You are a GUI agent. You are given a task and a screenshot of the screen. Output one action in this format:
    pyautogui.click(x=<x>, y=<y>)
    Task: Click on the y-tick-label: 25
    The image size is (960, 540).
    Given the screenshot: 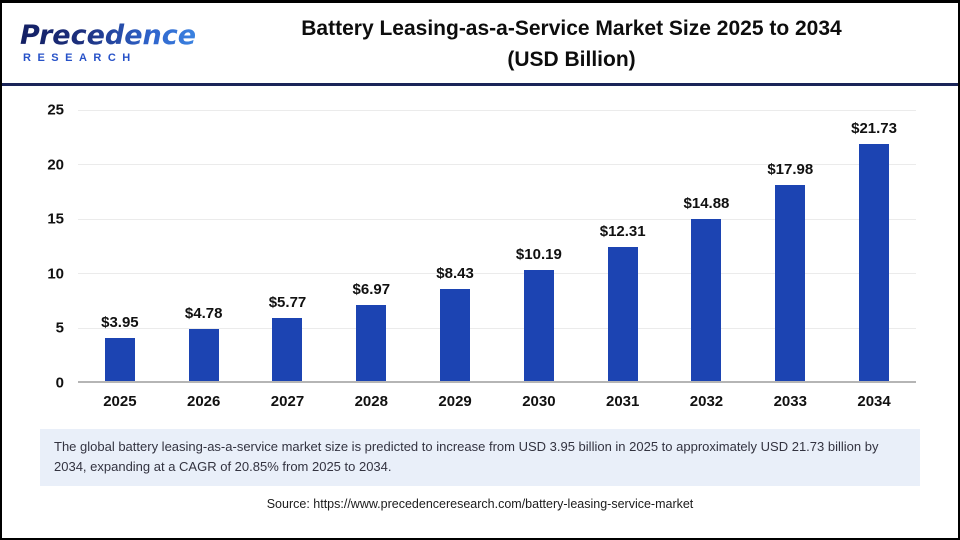 What is the action you would take?
    pyautogui.click(x=55, y=110)
    